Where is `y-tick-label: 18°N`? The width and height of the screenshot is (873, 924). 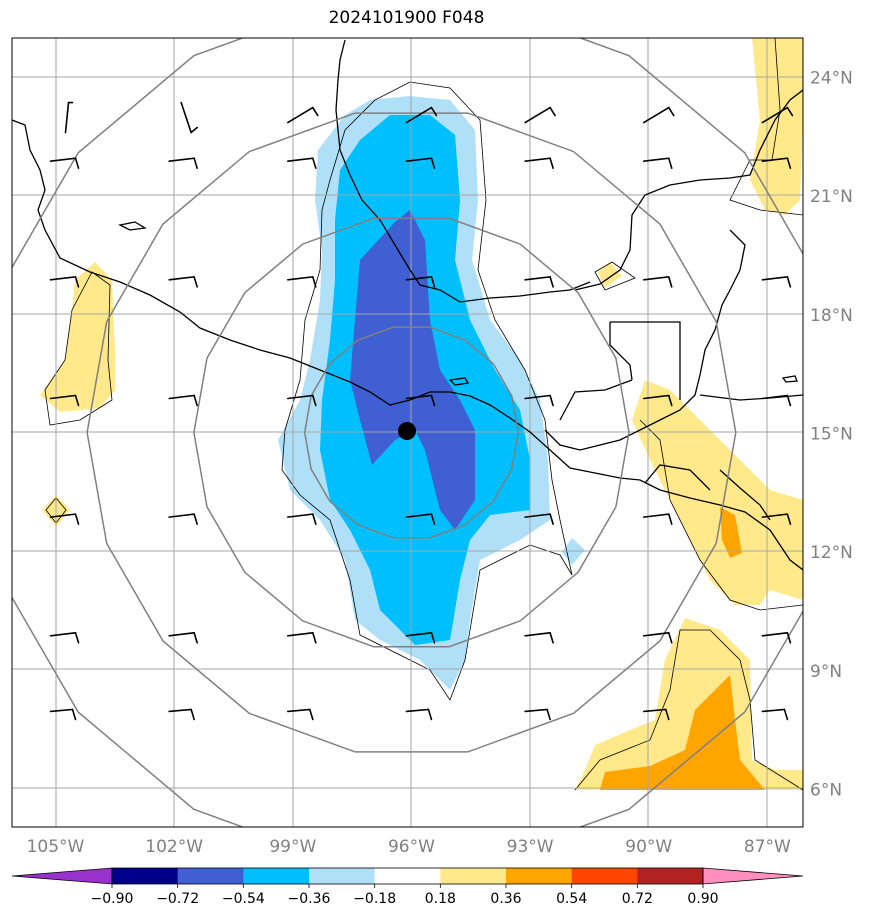 y-tick-label: 18°N is located at coordinates (831, 316).